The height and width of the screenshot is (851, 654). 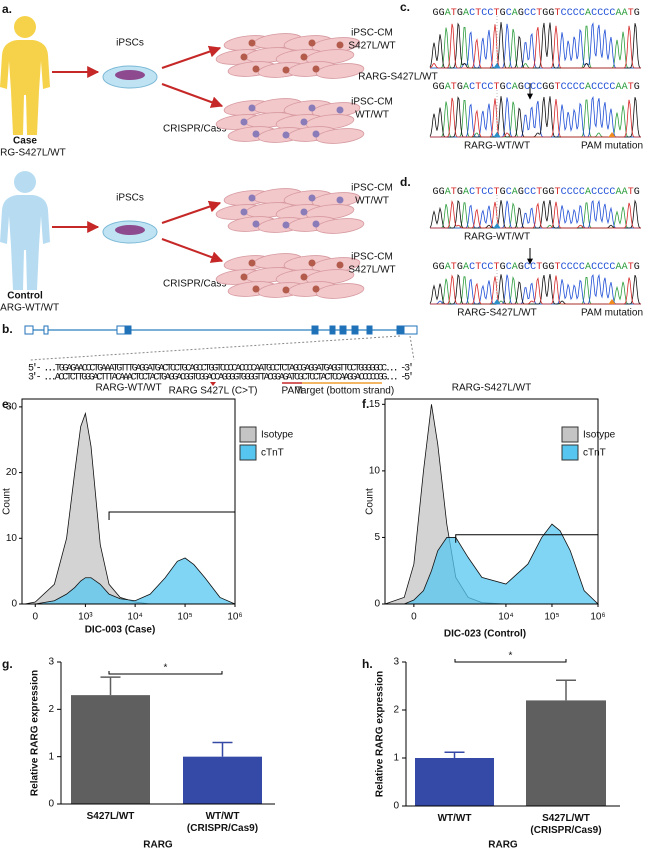 What do you see at coordinates (130, 198) in the screenshot?
I see `cells-label: iPSCs` at bounding box center [130, 198].